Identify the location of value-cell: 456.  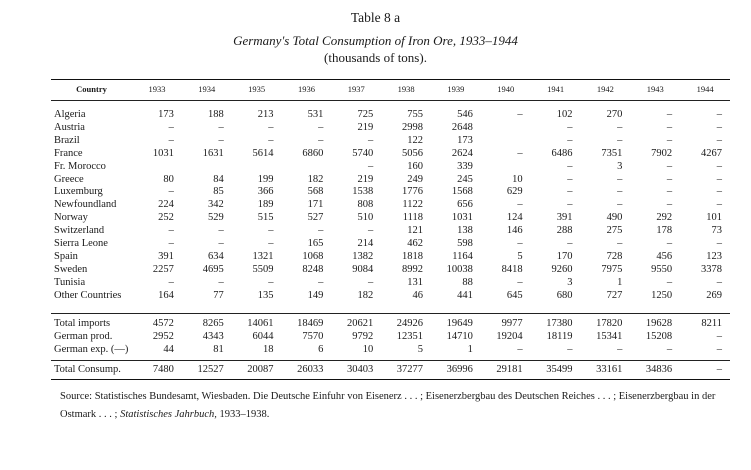
(664, 256).